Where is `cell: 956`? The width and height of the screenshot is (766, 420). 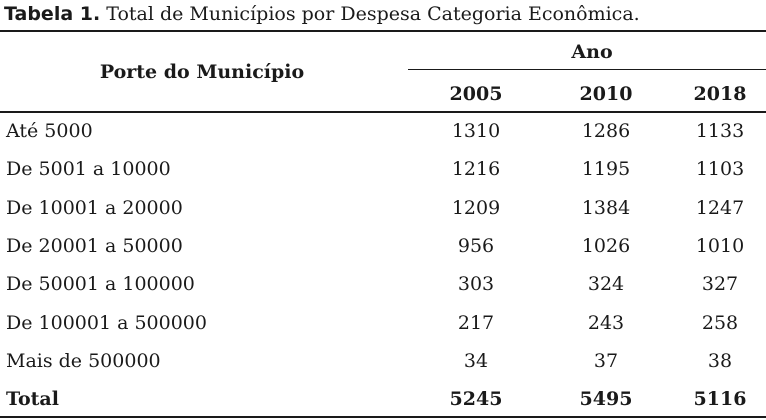
cell: 956 is located at coordinates (476, 245).